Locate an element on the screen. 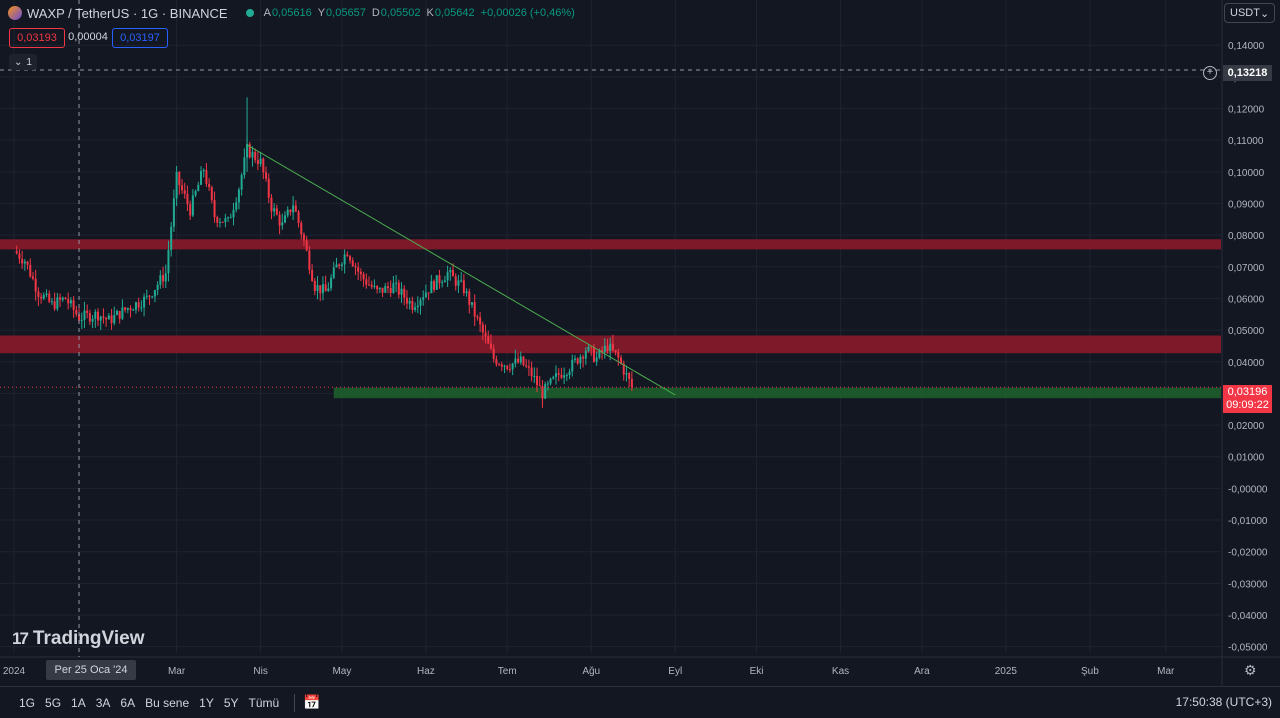 This screenshot has height=718, width=1280. x-tick-label-9: Kas is located at coordinates (840, 671).